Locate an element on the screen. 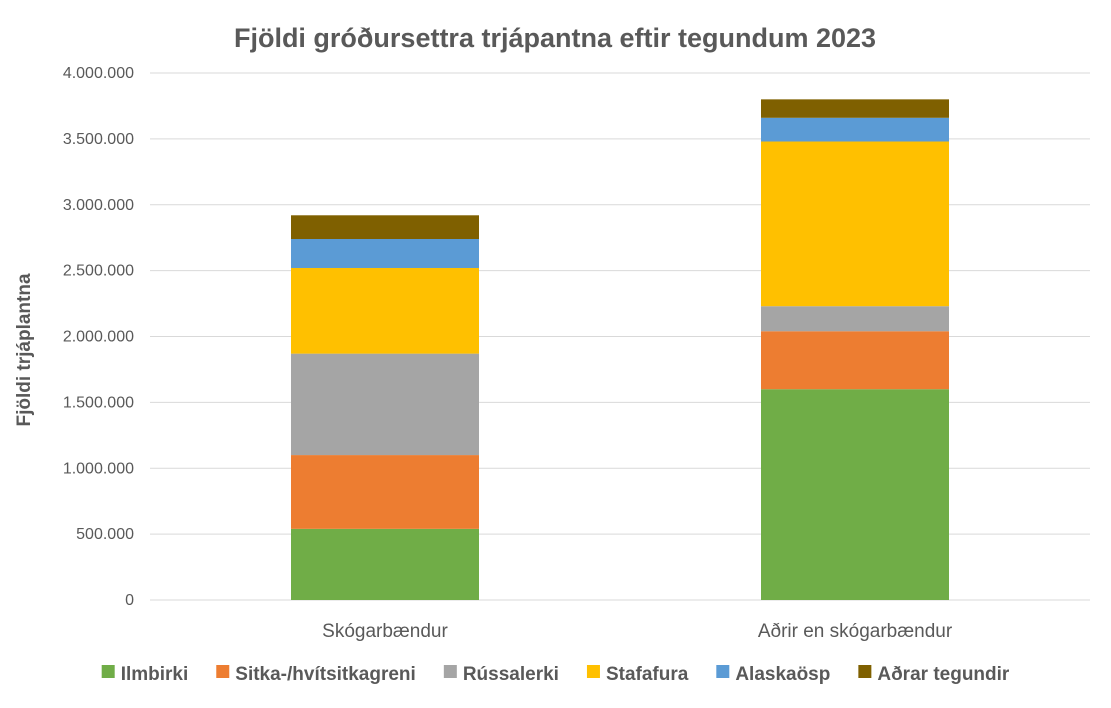 Image resolution: width=1111 pixels, height=708 pixels. x-tick-label: Skógarbændur is located at coordinates (385, 631).